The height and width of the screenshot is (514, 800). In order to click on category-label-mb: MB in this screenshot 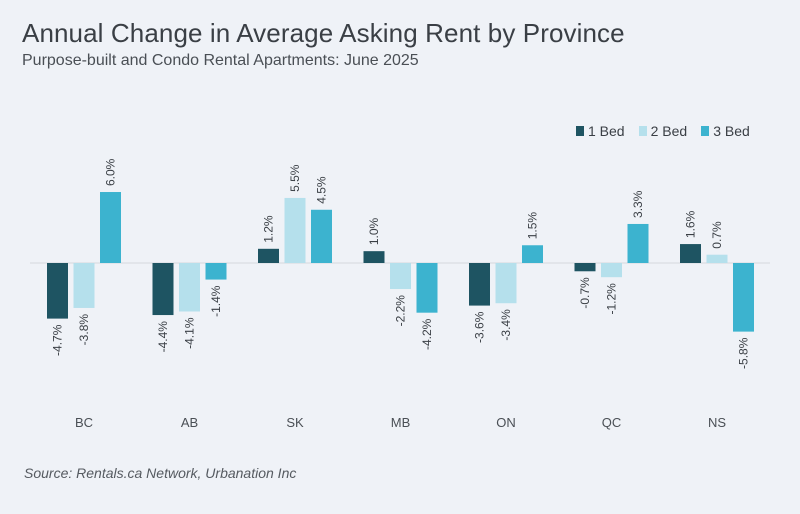, I will do `click(401, 422)`.